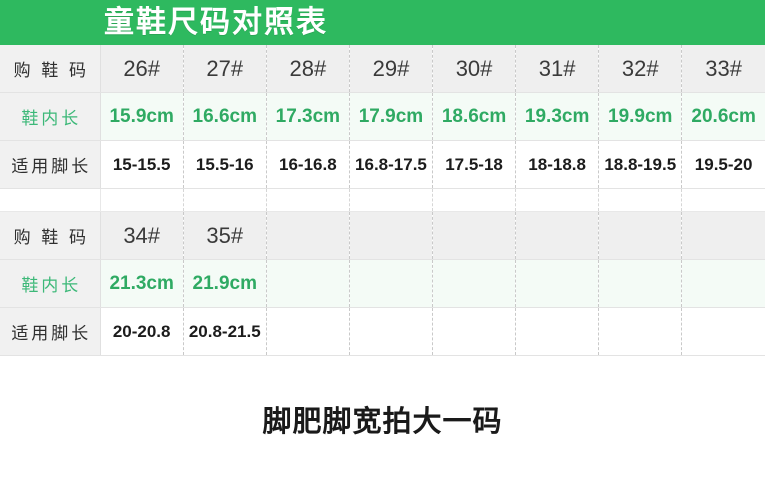 The height and width of the screenshot is (496, 765). I want to click on cell-foot-length: 16.8-17.5, so click(391, 164).